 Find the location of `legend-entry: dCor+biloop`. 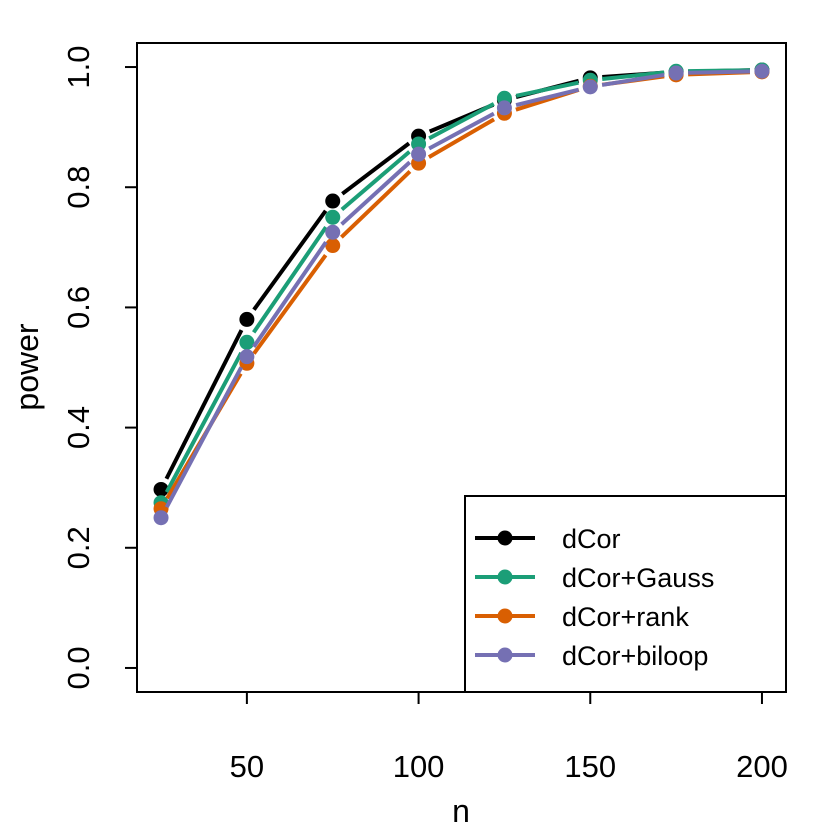

legend-entry: dCor+biloop is located at coordinates (591, 656).